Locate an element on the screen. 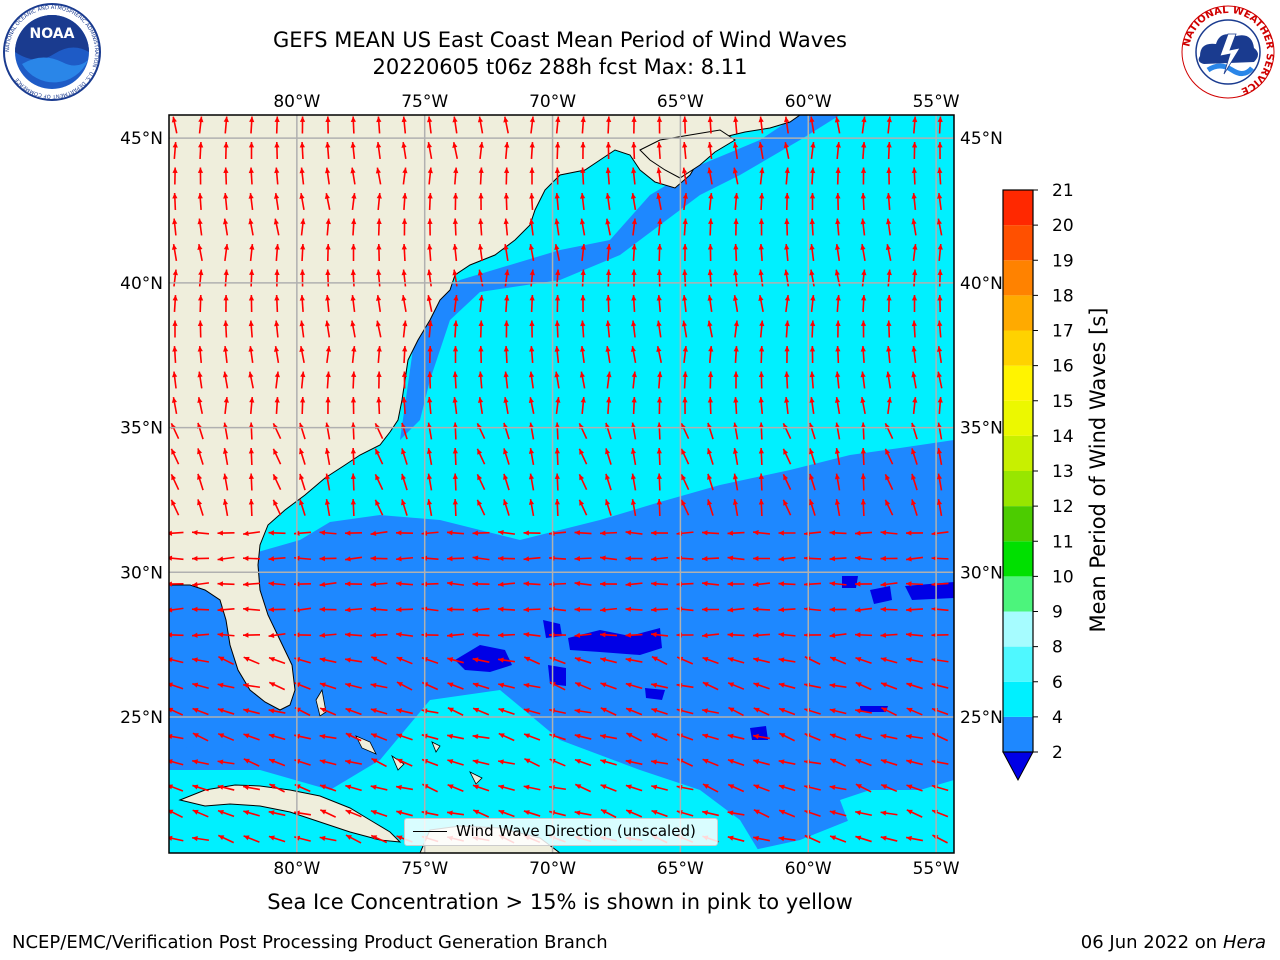 The width and height of the screenshot is (1280, 960). colorbar-tick-label: 18 is located at coordinates (1063, 296).